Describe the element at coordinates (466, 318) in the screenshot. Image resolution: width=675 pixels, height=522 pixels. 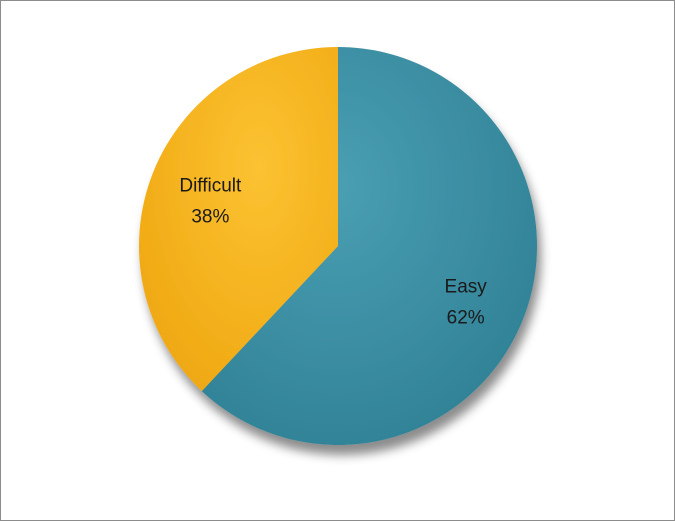
I see `slice-percent-easy: 62%` at that location.